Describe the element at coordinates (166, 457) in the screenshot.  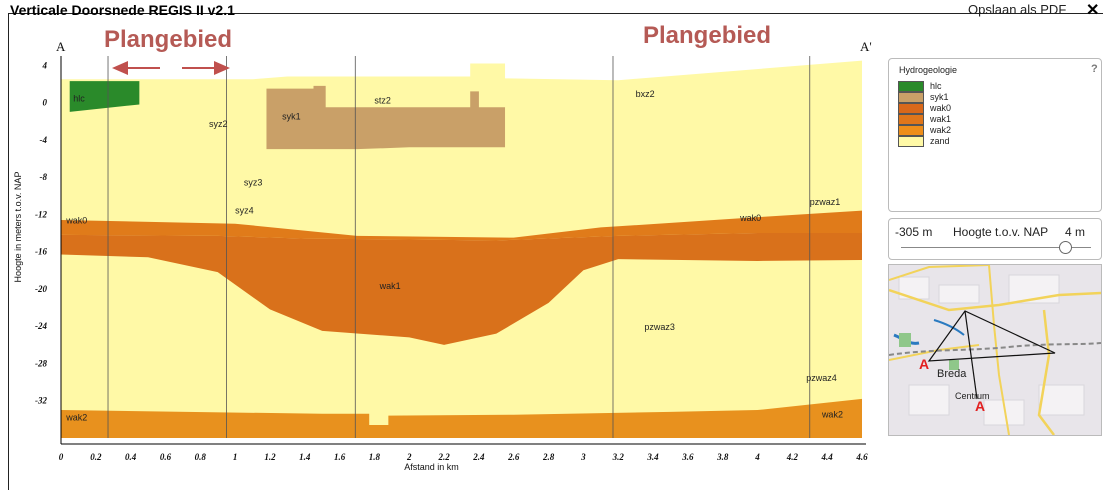
I see `x-tick-label: 0.6` at that location.